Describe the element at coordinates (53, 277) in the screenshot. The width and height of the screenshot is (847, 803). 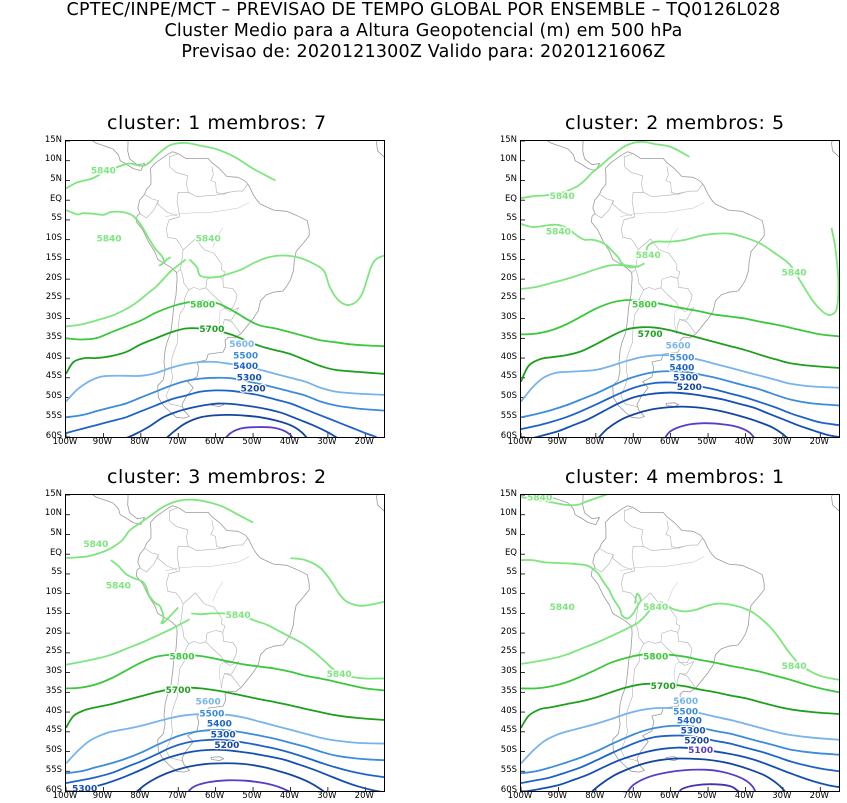
I see `lat-tick-label: 20S` at that location.